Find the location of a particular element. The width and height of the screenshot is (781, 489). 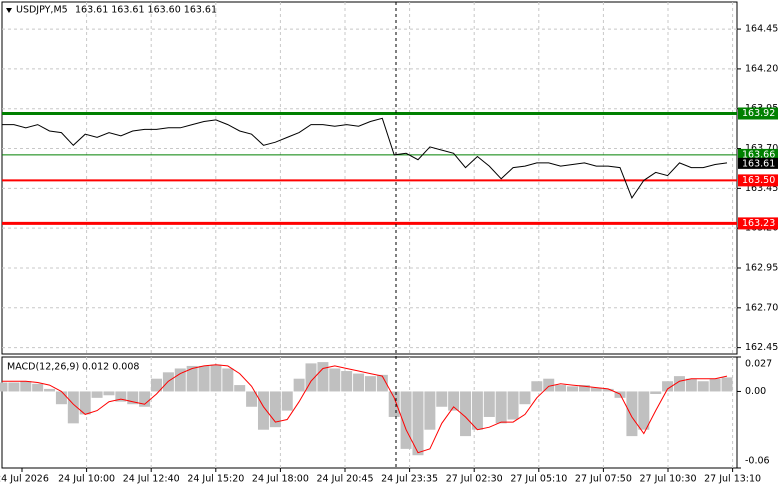

y-tick-label: 163.70 is located at coordinates (761, 148).